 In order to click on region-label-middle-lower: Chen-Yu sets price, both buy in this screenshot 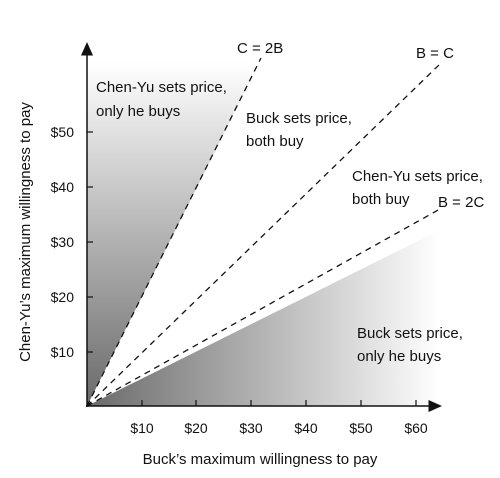, I will do `click(419, 188)`.